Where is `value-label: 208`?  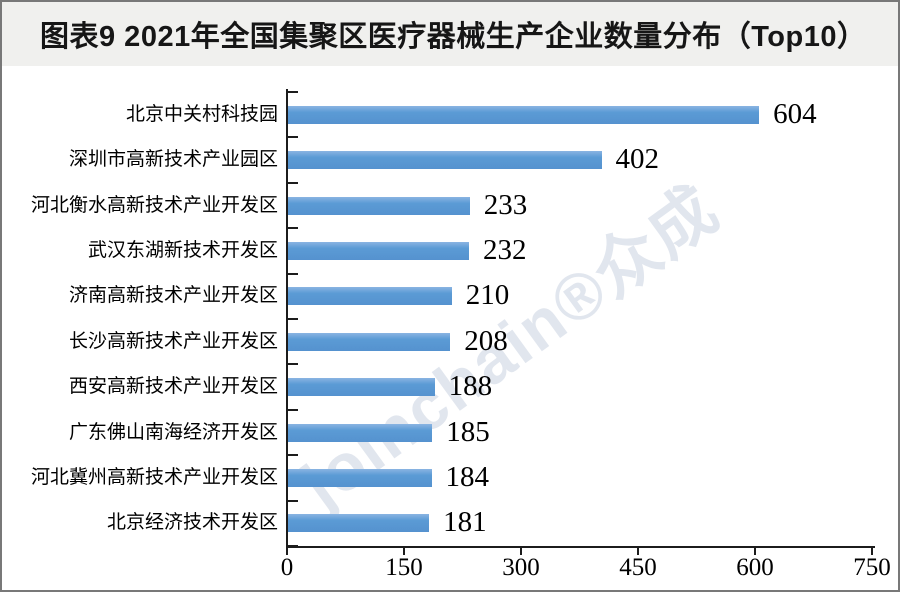
value-label: 208 is located at coordinates (486, 340).